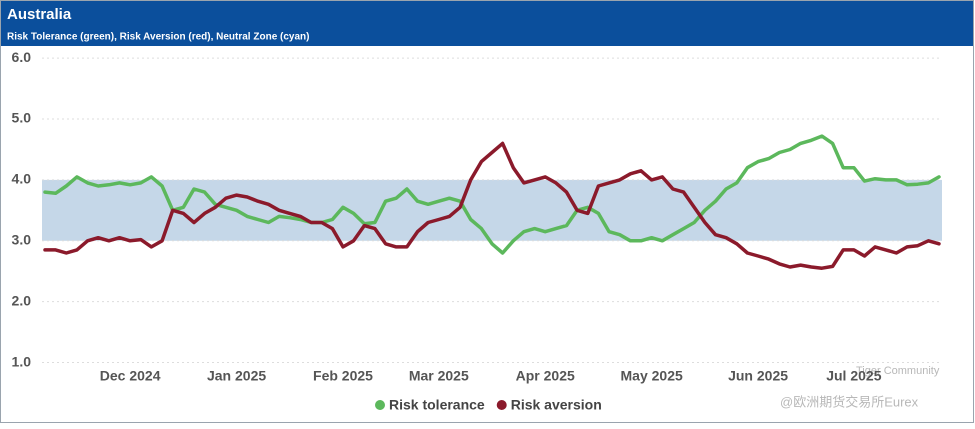 The image size is (975, 429). What do you see at coordinates (39, 14) in the screenshot?
I see `chart-title: Australia` at bounding box center [39, 14].